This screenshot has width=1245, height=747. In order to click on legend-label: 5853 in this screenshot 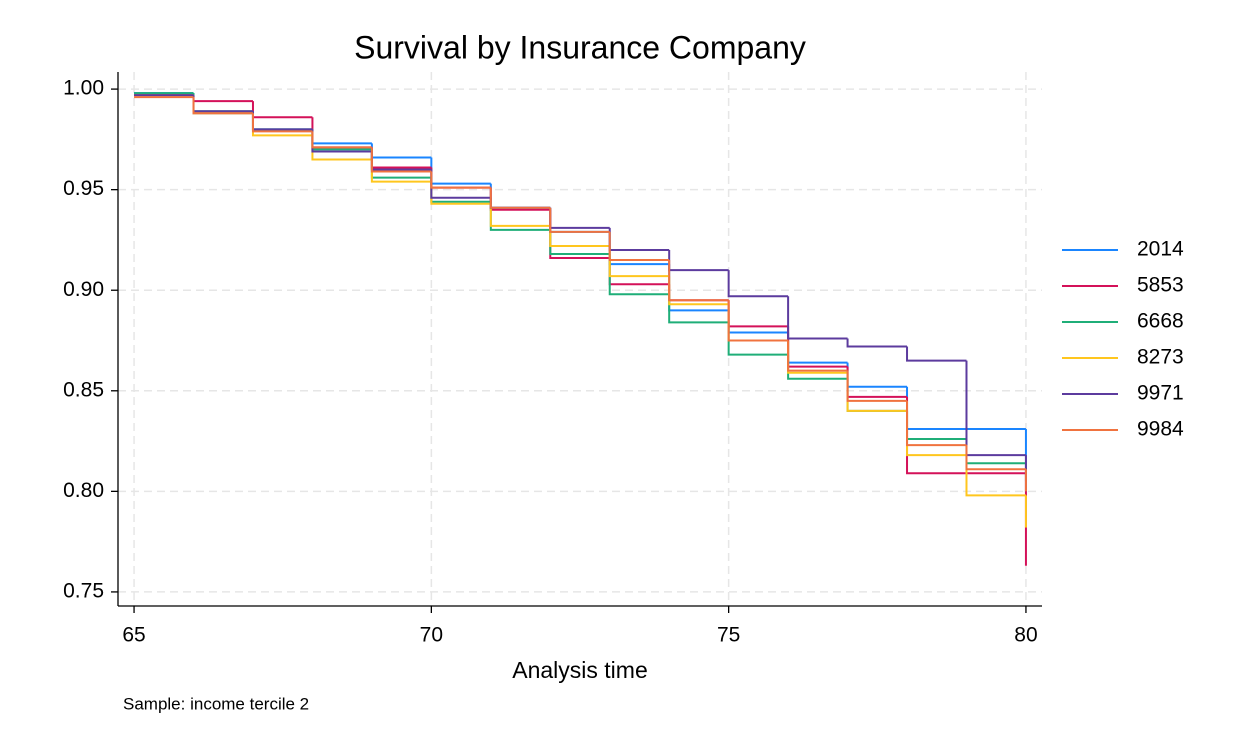, I will do `click(1160, 285)`.